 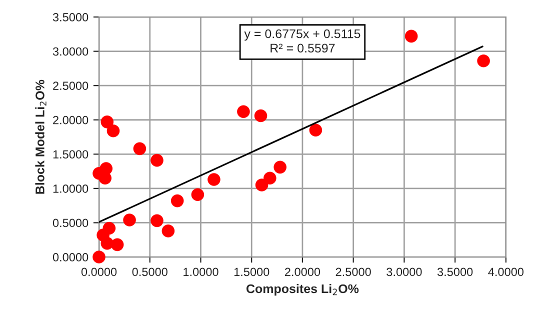 What do you see at coordinates (70, 51) in the screenshot?
I see `y-tick-label: 3.0000` at bounding box center [70, 51].